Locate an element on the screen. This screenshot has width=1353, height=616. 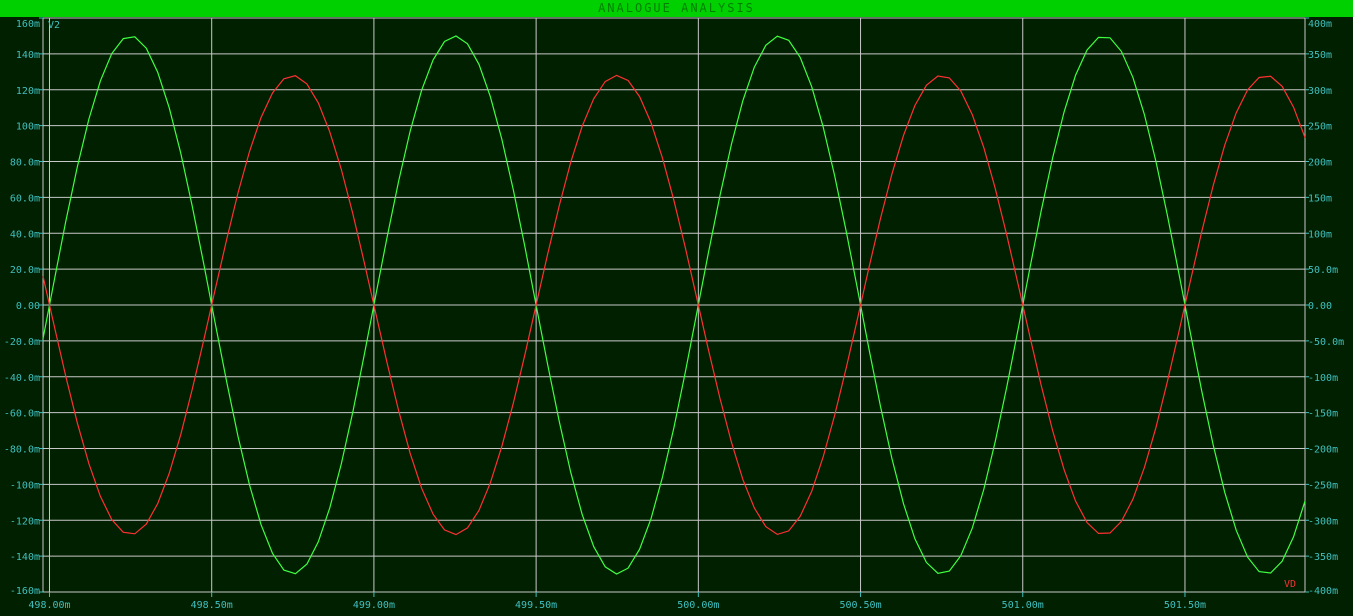
left-tick-label: -100m is located at coordinates (25, 485).